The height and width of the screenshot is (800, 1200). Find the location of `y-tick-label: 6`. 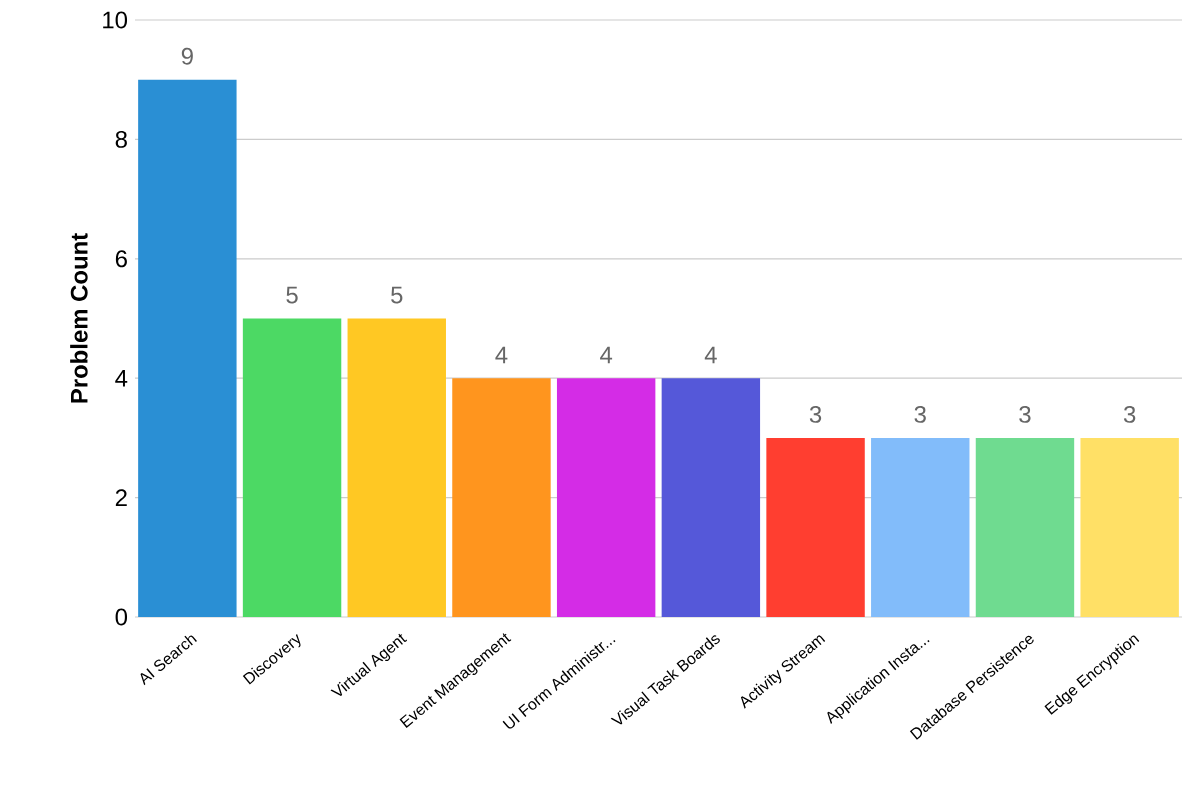

y-tick-label: 6 is located at coordinates (121, 259).